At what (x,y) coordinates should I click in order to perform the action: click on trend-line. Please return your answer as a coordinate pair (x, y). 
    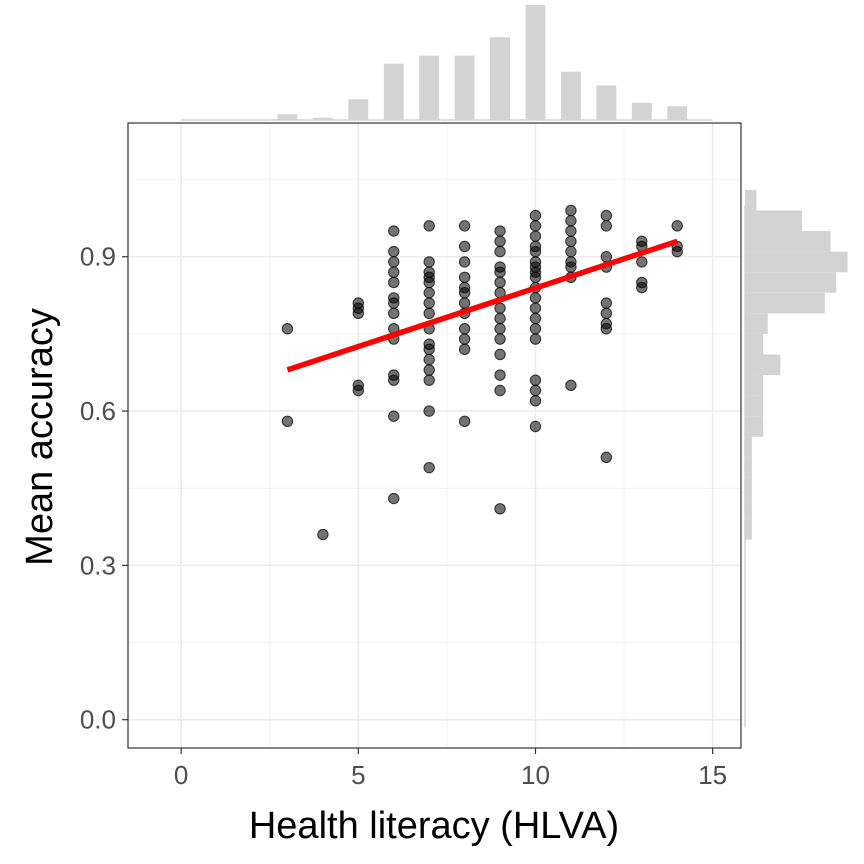
    Looking at the image, I should click on (482, 305).